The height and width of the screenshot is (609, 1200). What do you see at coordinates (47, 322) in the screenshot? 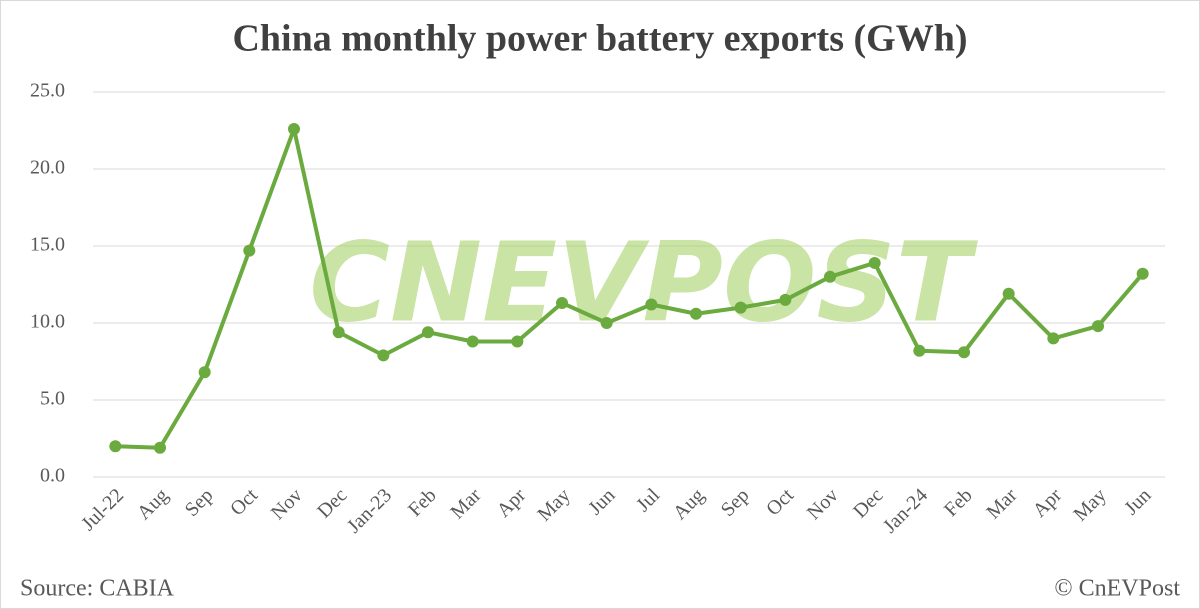
I see `y-tick-label: 10.0` at bounding box center [47, 322].